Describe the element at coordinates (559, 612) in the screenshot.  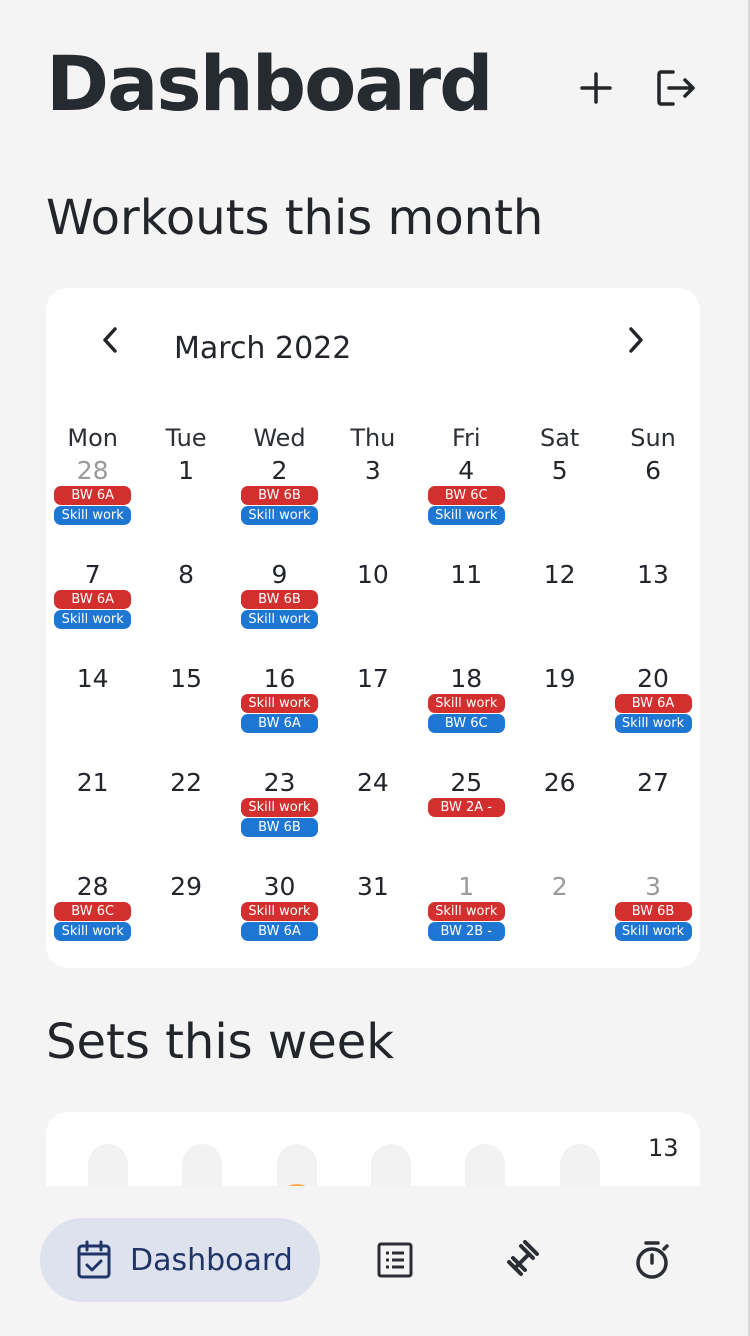
I see `calendar-day: 12` at that location.